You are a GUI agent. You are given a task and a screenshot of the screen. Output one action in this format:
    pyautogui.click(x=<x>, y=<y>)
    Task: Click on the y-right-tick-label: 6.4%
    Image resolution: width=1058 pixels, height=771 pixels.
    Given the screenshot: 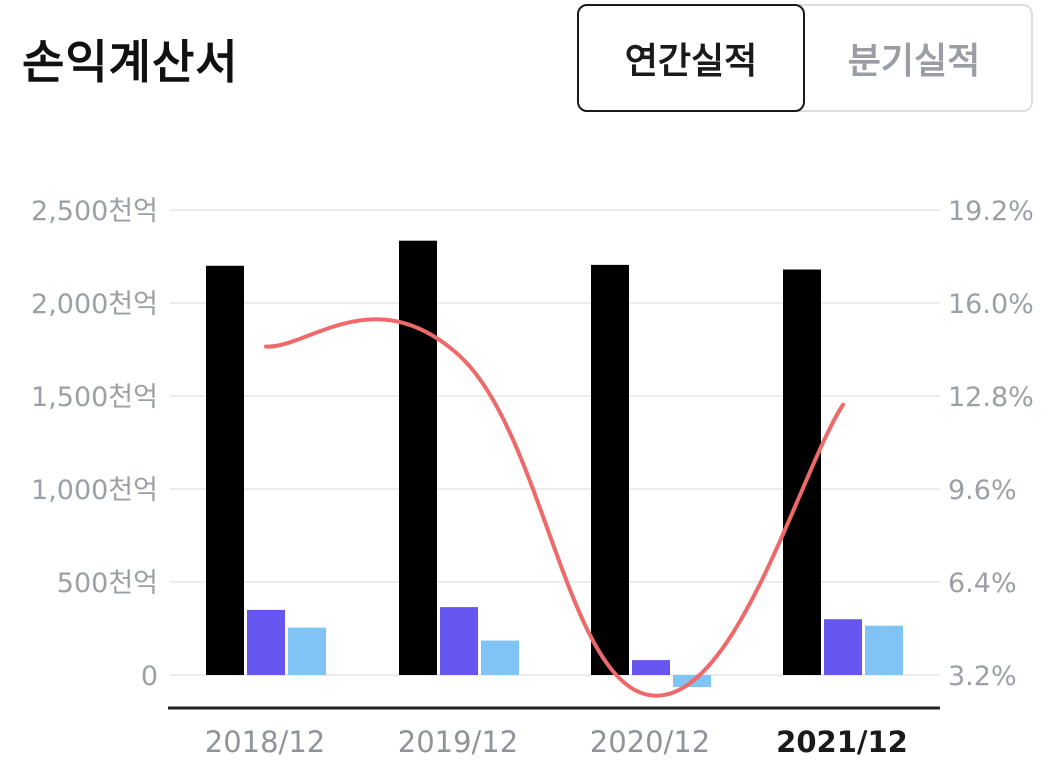 What is the action you would take?
    pyautogui.click(x=982, y=583)
    